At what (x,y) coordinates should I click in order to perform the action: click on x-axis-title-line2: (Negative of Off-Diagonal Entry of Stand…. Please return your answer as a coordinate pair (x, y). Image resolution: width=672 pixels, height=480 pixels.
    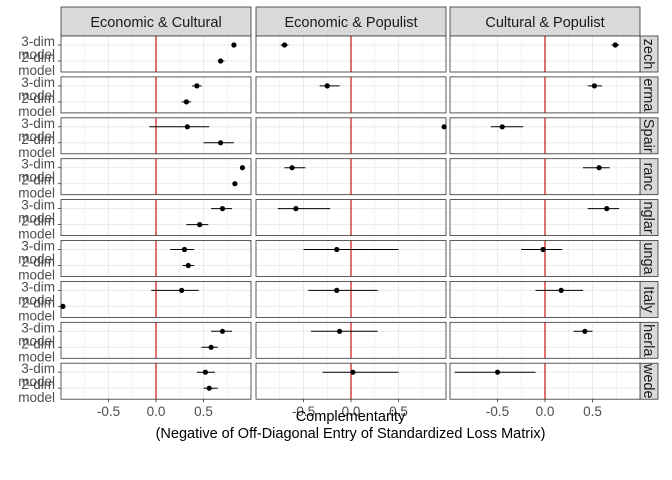
    Looking at the image, I should click on (351, 434).